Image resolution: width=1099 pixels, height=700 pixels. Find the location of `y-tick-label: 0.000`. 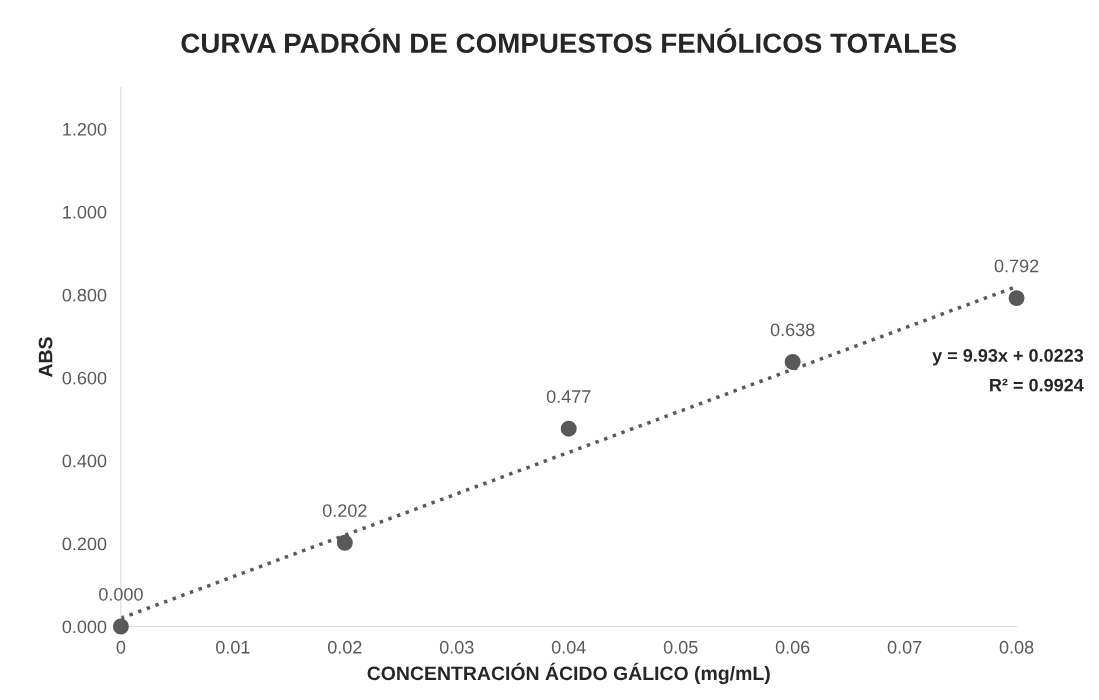

y-tick-label: 0.000 is located at coordinates (84, 627).